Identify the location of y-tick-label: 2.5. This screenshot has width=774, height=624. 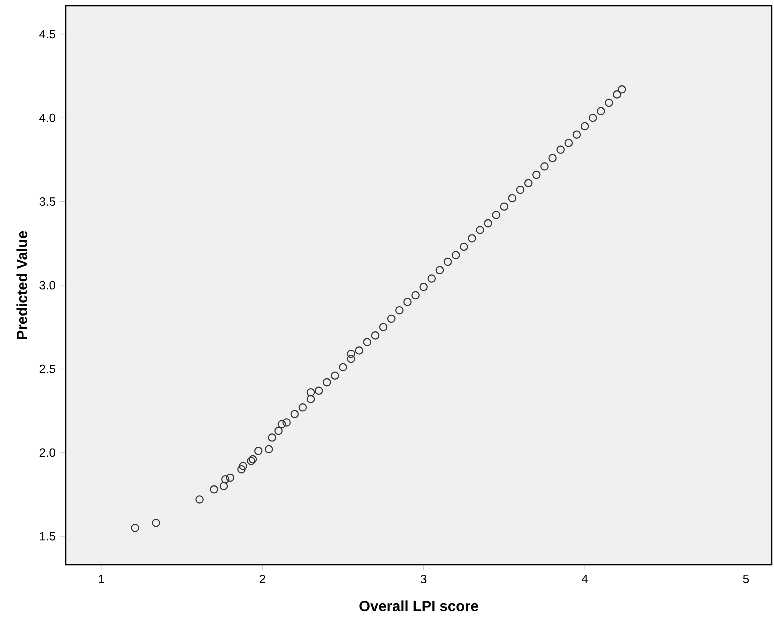
(48, 369).